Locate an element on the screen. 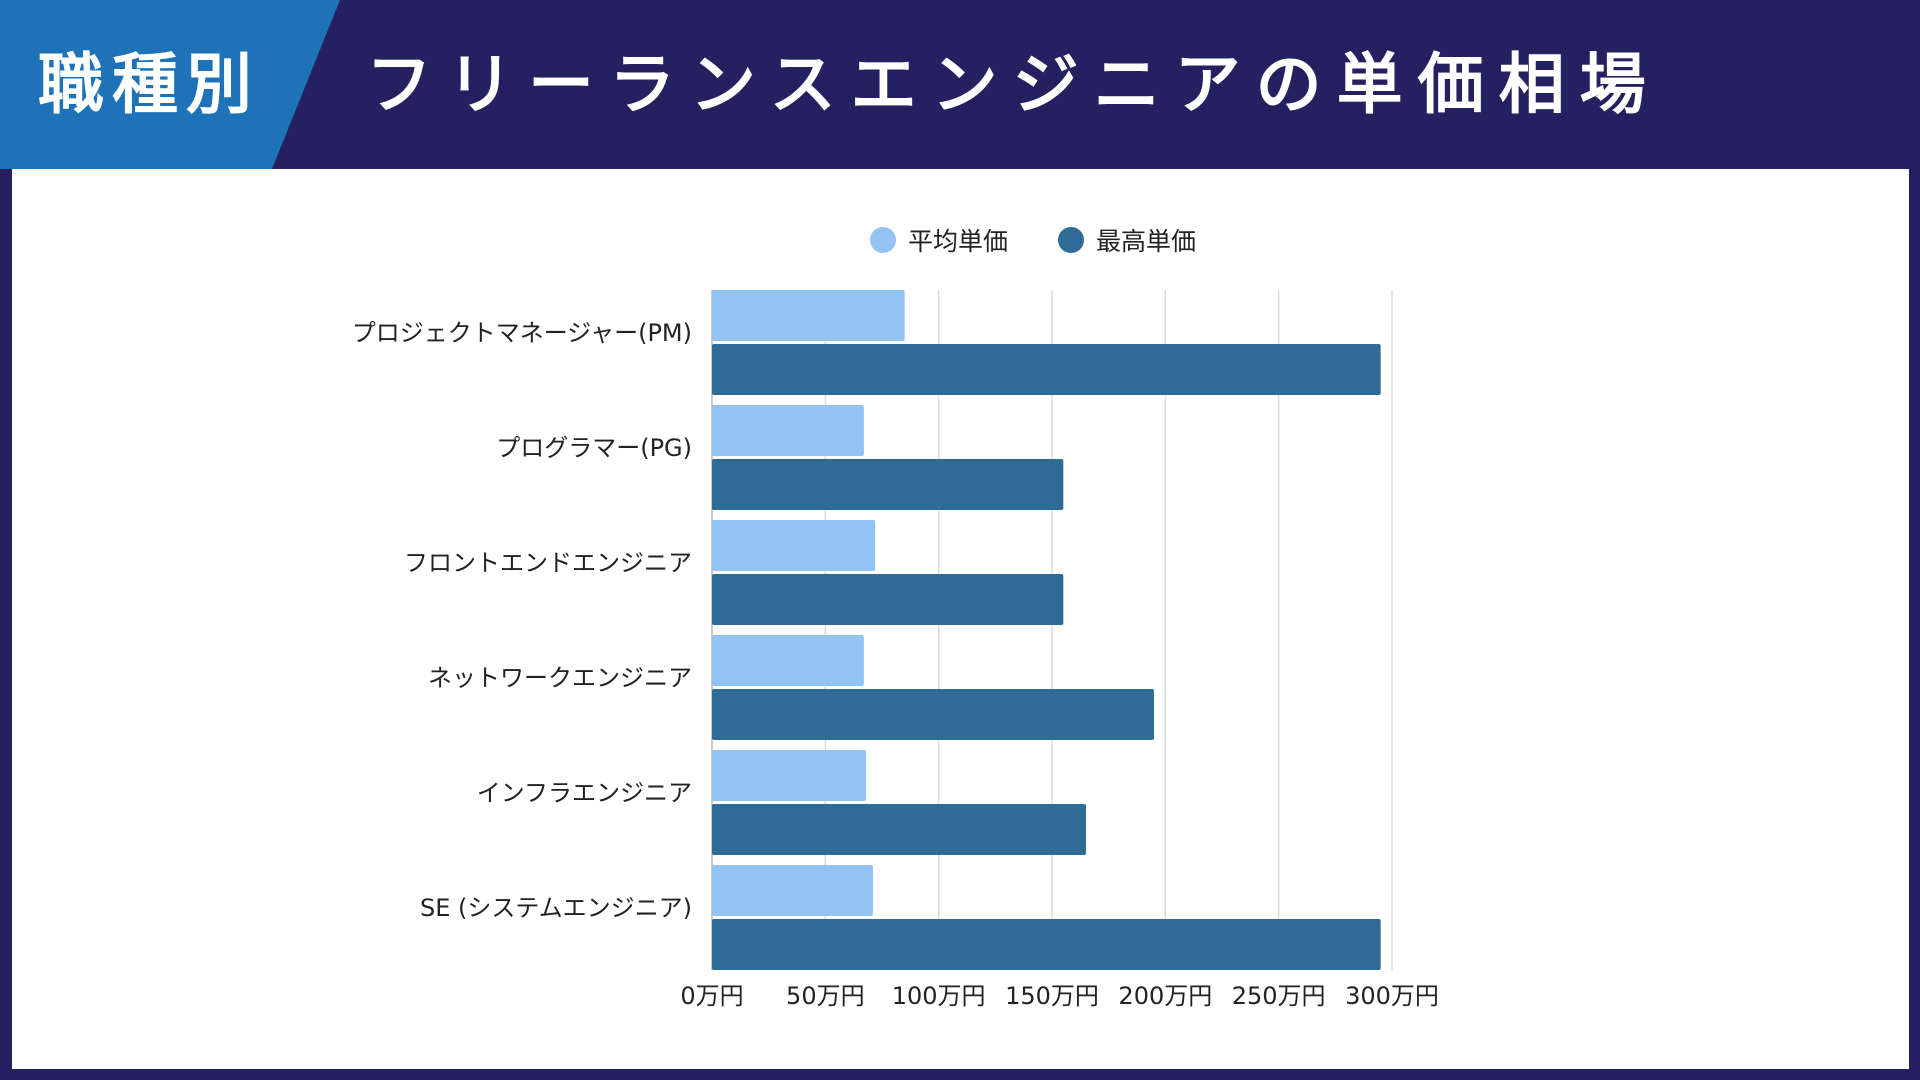  x-tick-label: 150万円 is located at coordinates (1052, 996).